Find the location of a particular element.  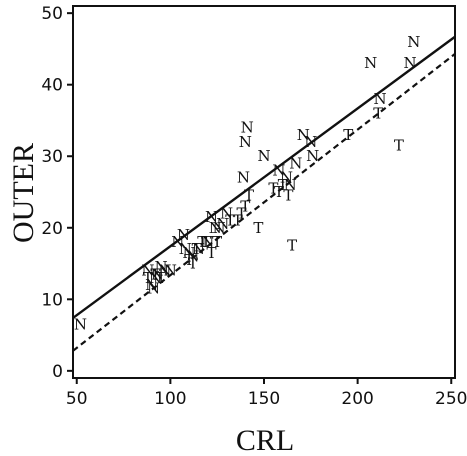

y-tick-label: 10 is located at coordinates (52, 300).